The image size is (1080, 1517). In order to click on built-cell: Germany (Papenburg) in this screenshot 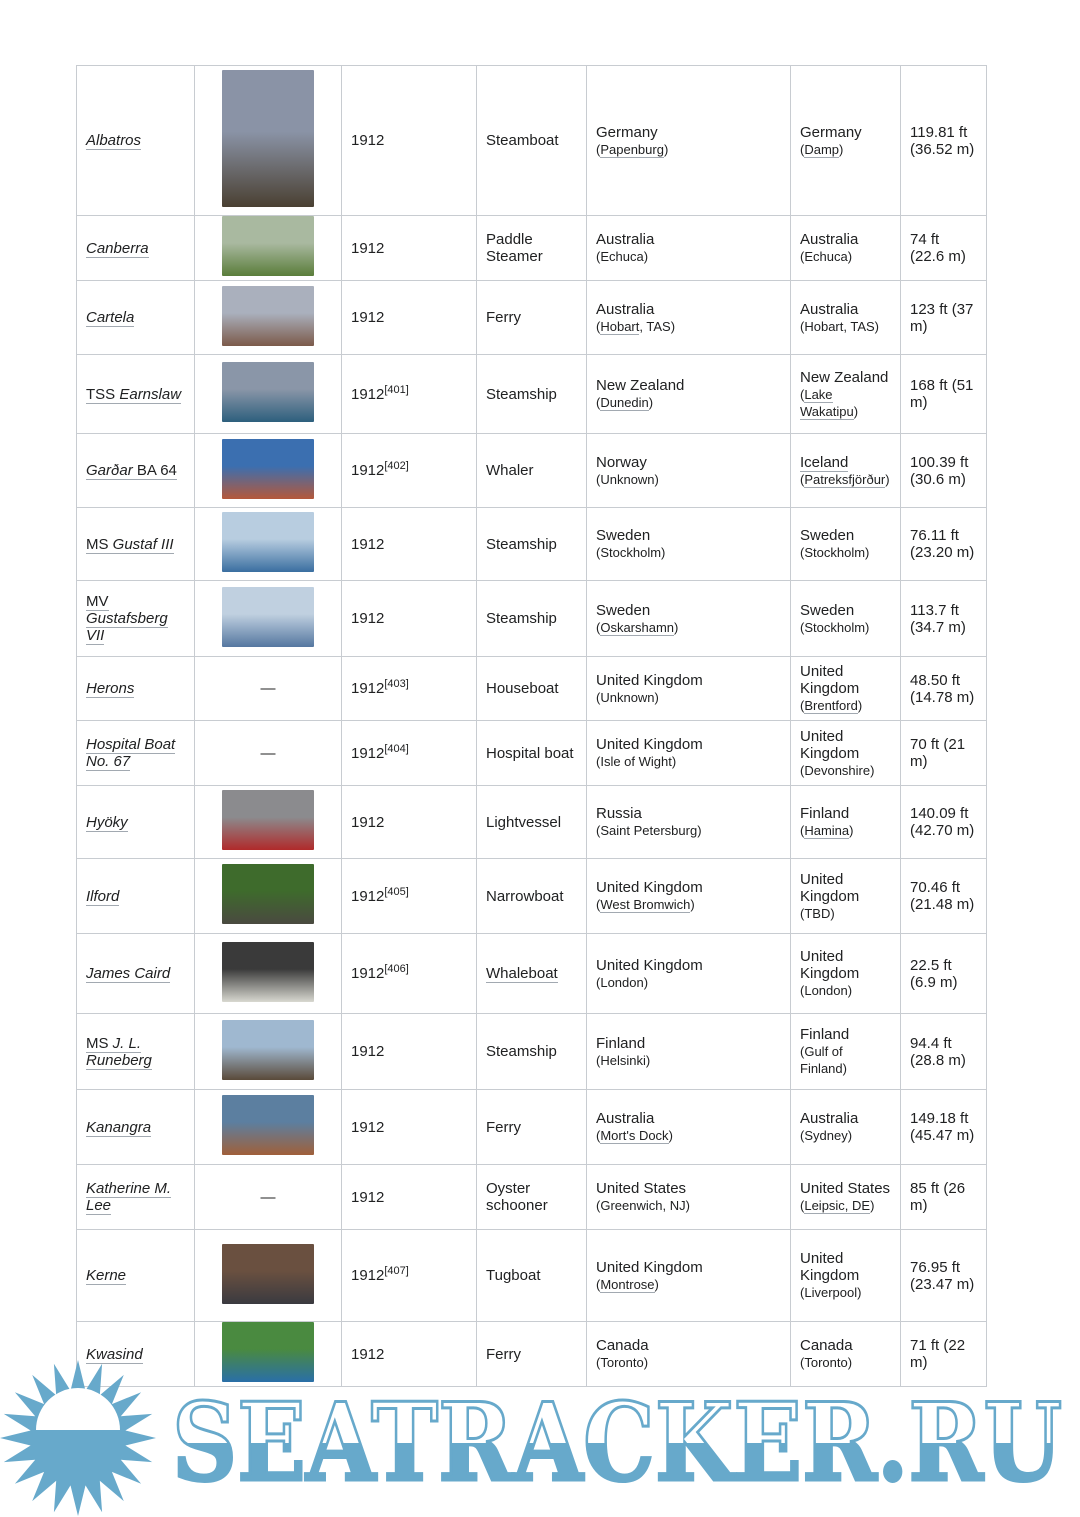, I will do `click(688, 140)`.